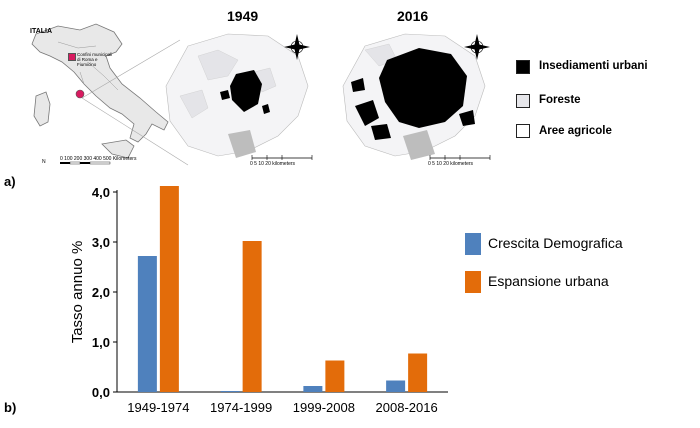 The width and height of the screenshot is (700, 428). What do you see at coordinates (473, 282) in the screenshot?
I see `chart-legend-swatch-urban` at bounding box center [473, 282].